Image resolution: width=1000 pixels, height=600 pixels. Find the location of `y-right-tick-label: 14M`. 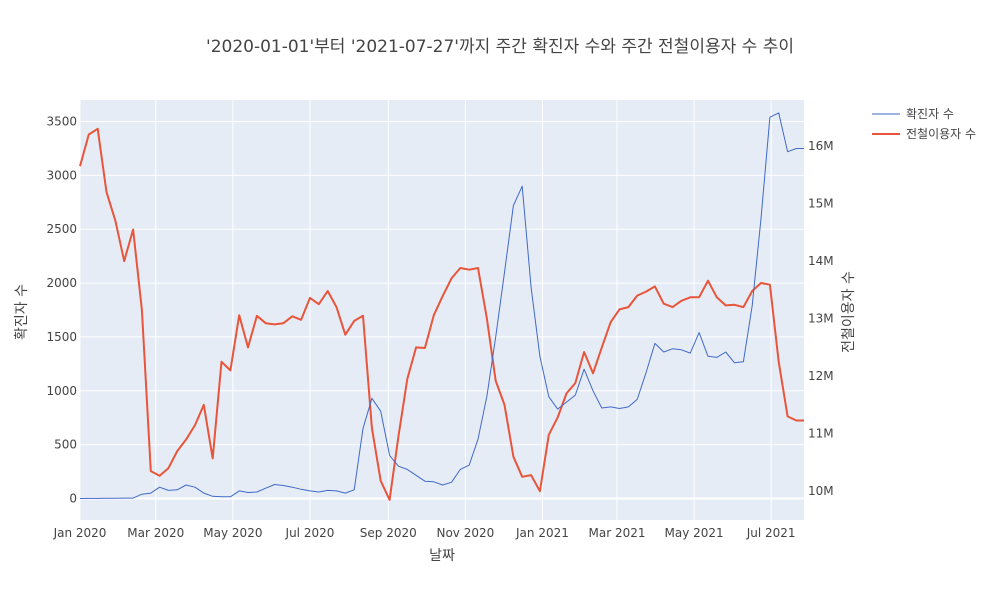

y-right-tick-label: 14M is located at coordinates (821, 261).